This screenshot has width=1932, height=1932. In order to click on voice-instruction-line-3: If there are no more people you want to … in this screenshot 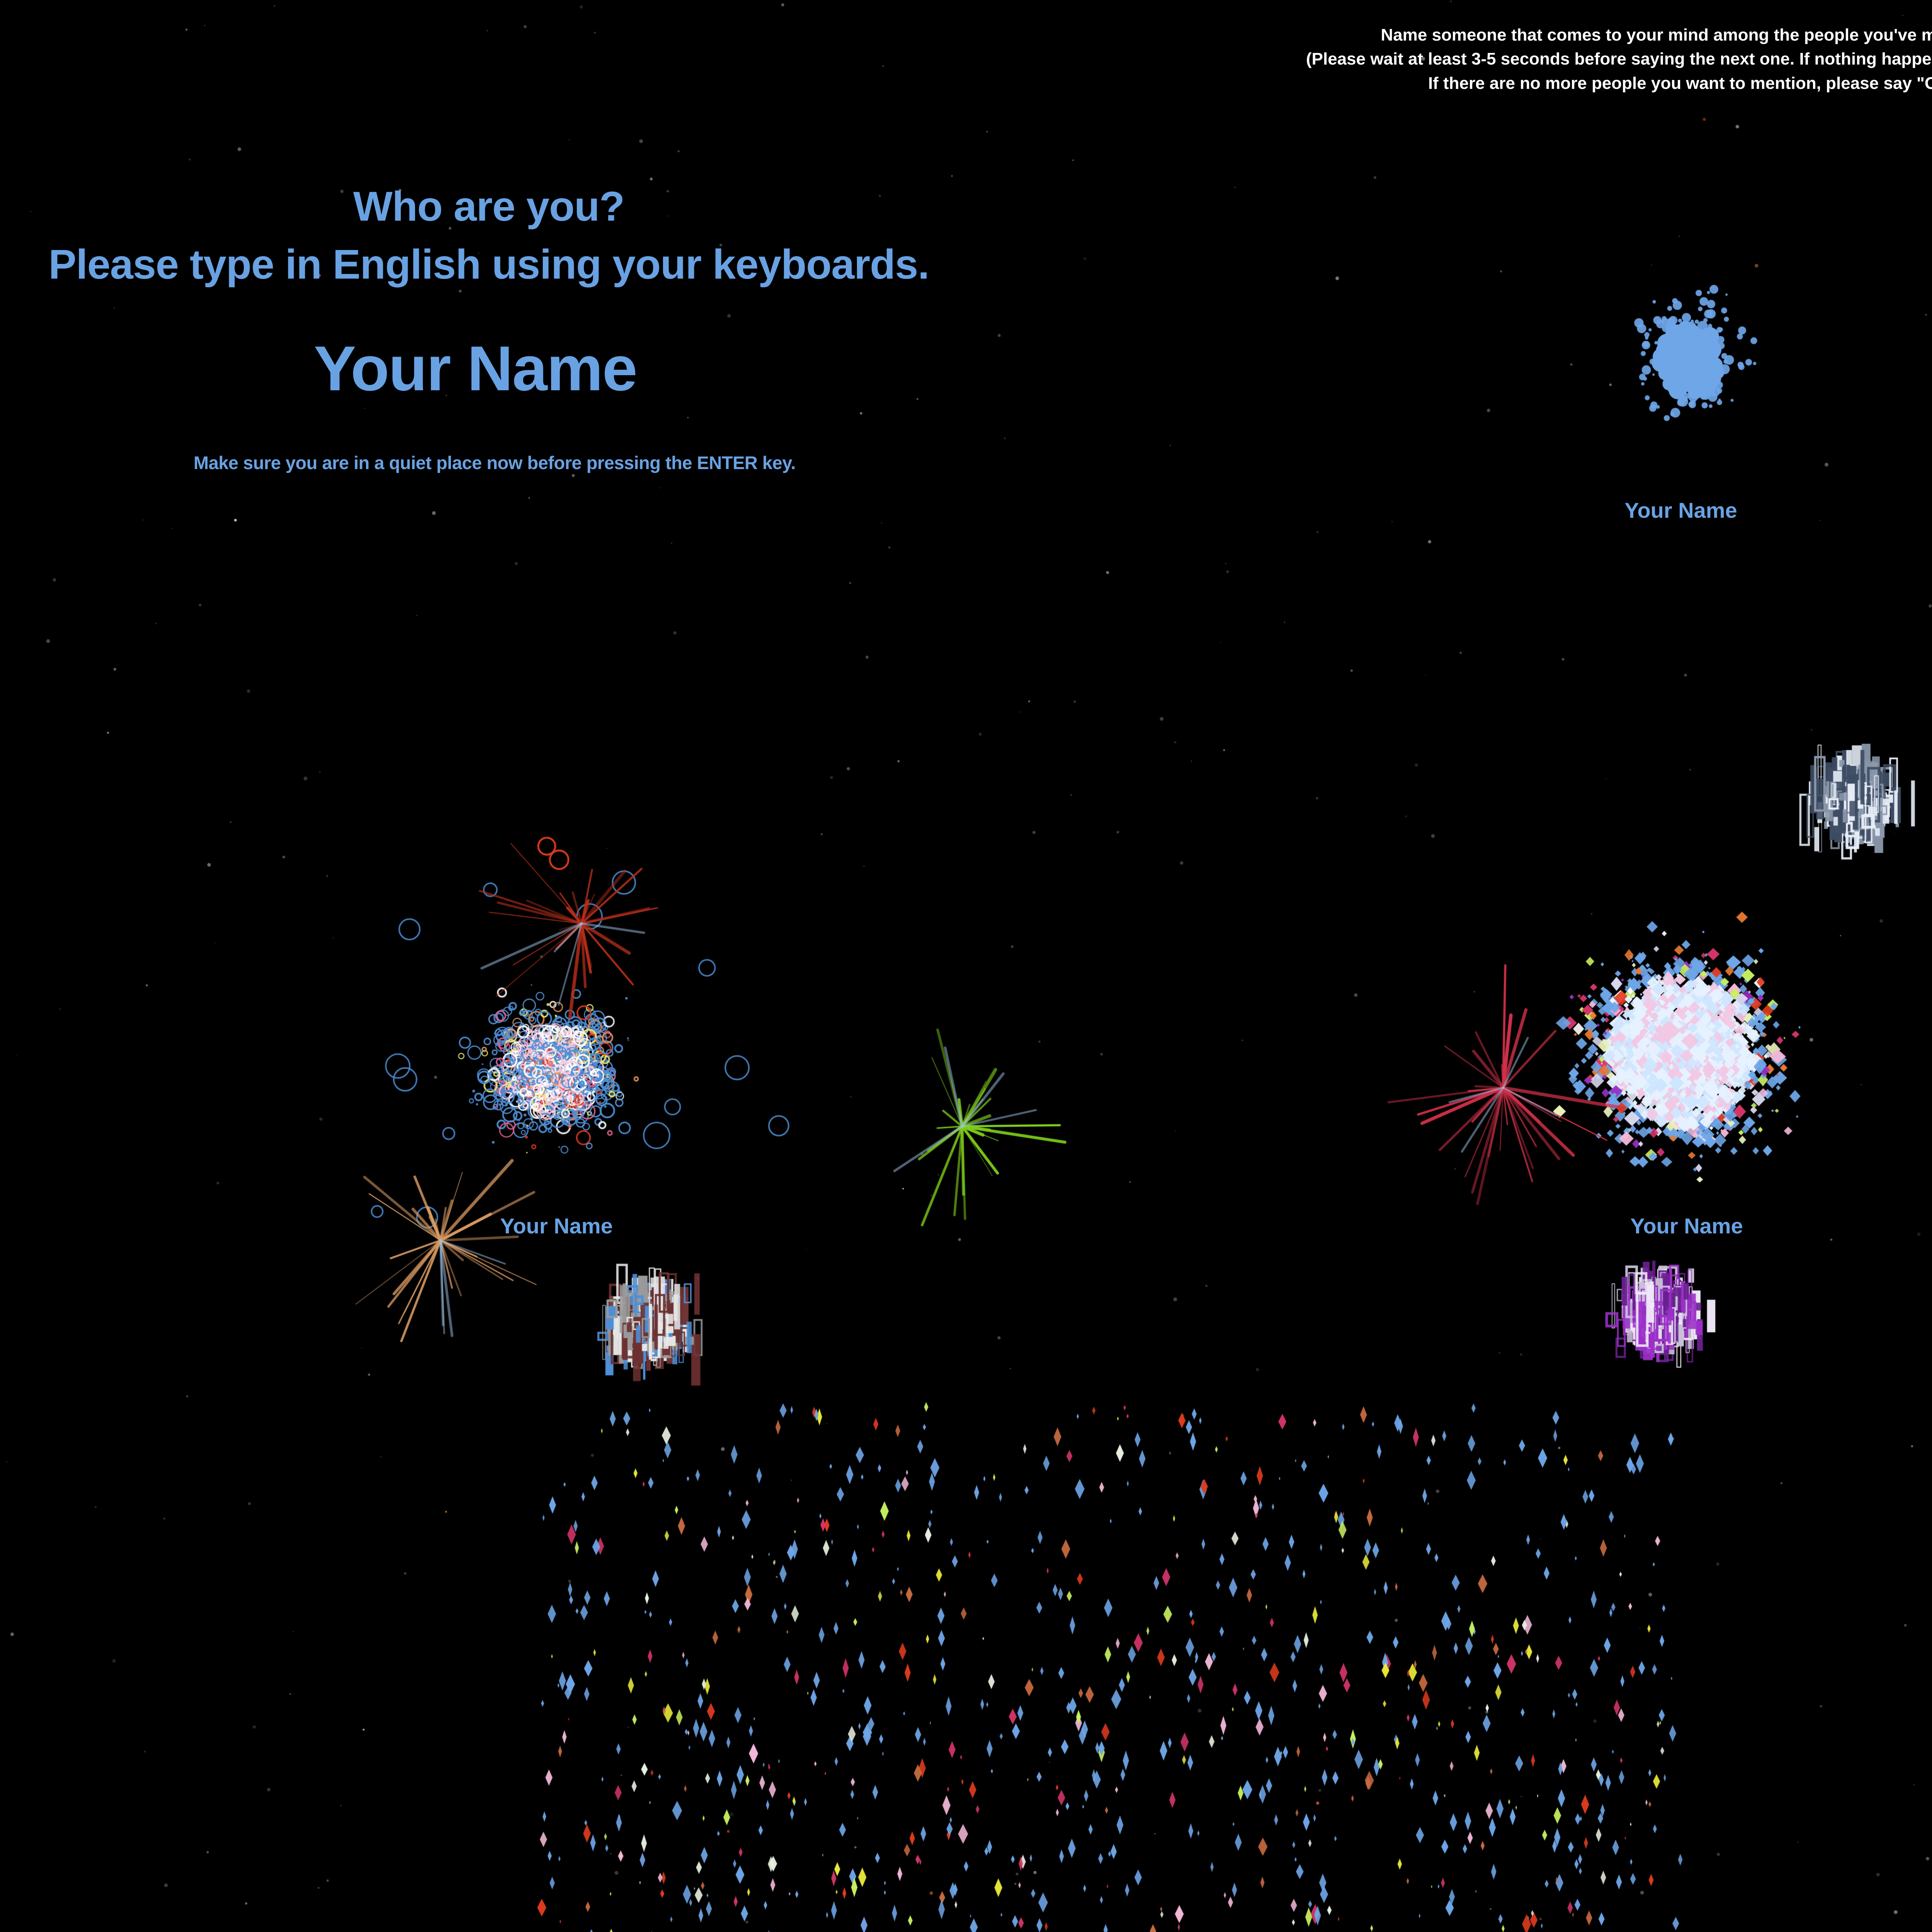, I will do `click(1680, 83)`.